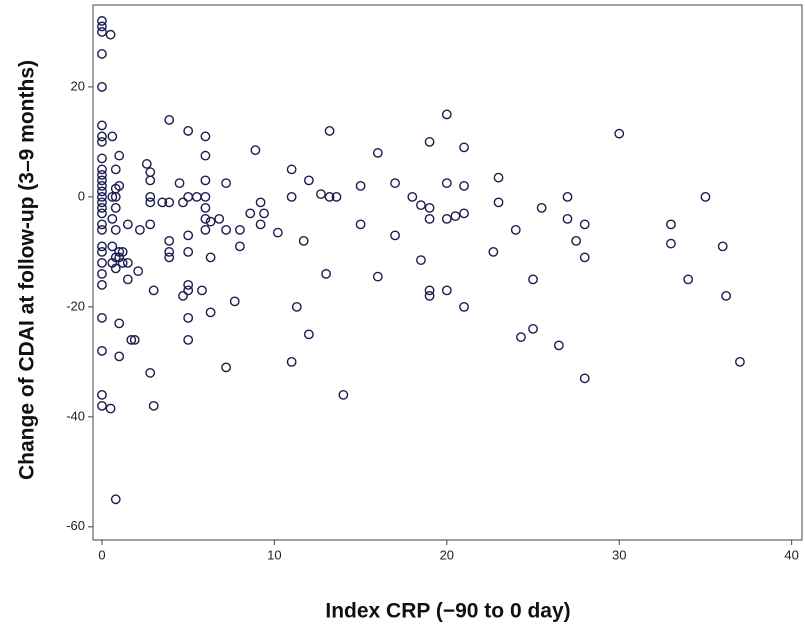 This screenshot has height=634, width=805. I want to click on y-tick-label: -40, so click(75, 415).